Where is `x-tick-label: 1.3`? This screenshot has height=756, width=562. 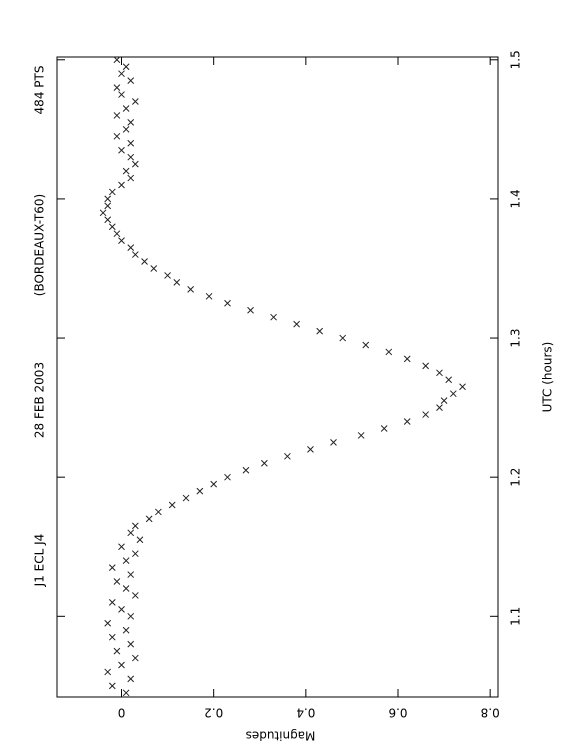
x-tick-label: 1.3 is located at coordinates (516, 337).